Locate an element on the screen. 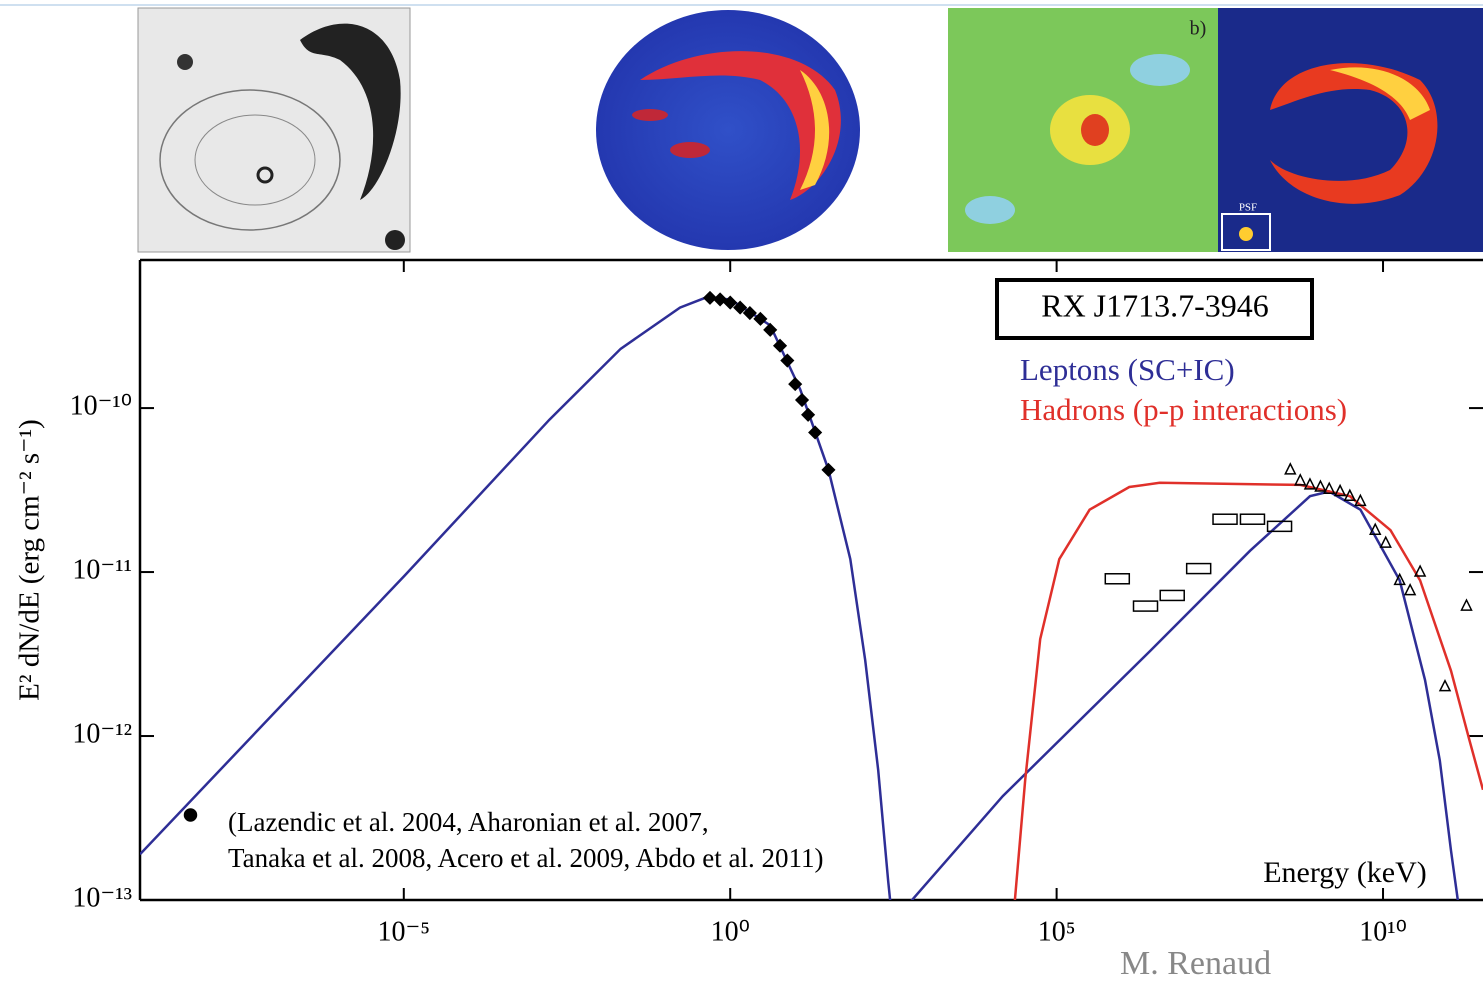  y-tick-label: 10⁻¹⁰ is located at coordinates (101, 406).